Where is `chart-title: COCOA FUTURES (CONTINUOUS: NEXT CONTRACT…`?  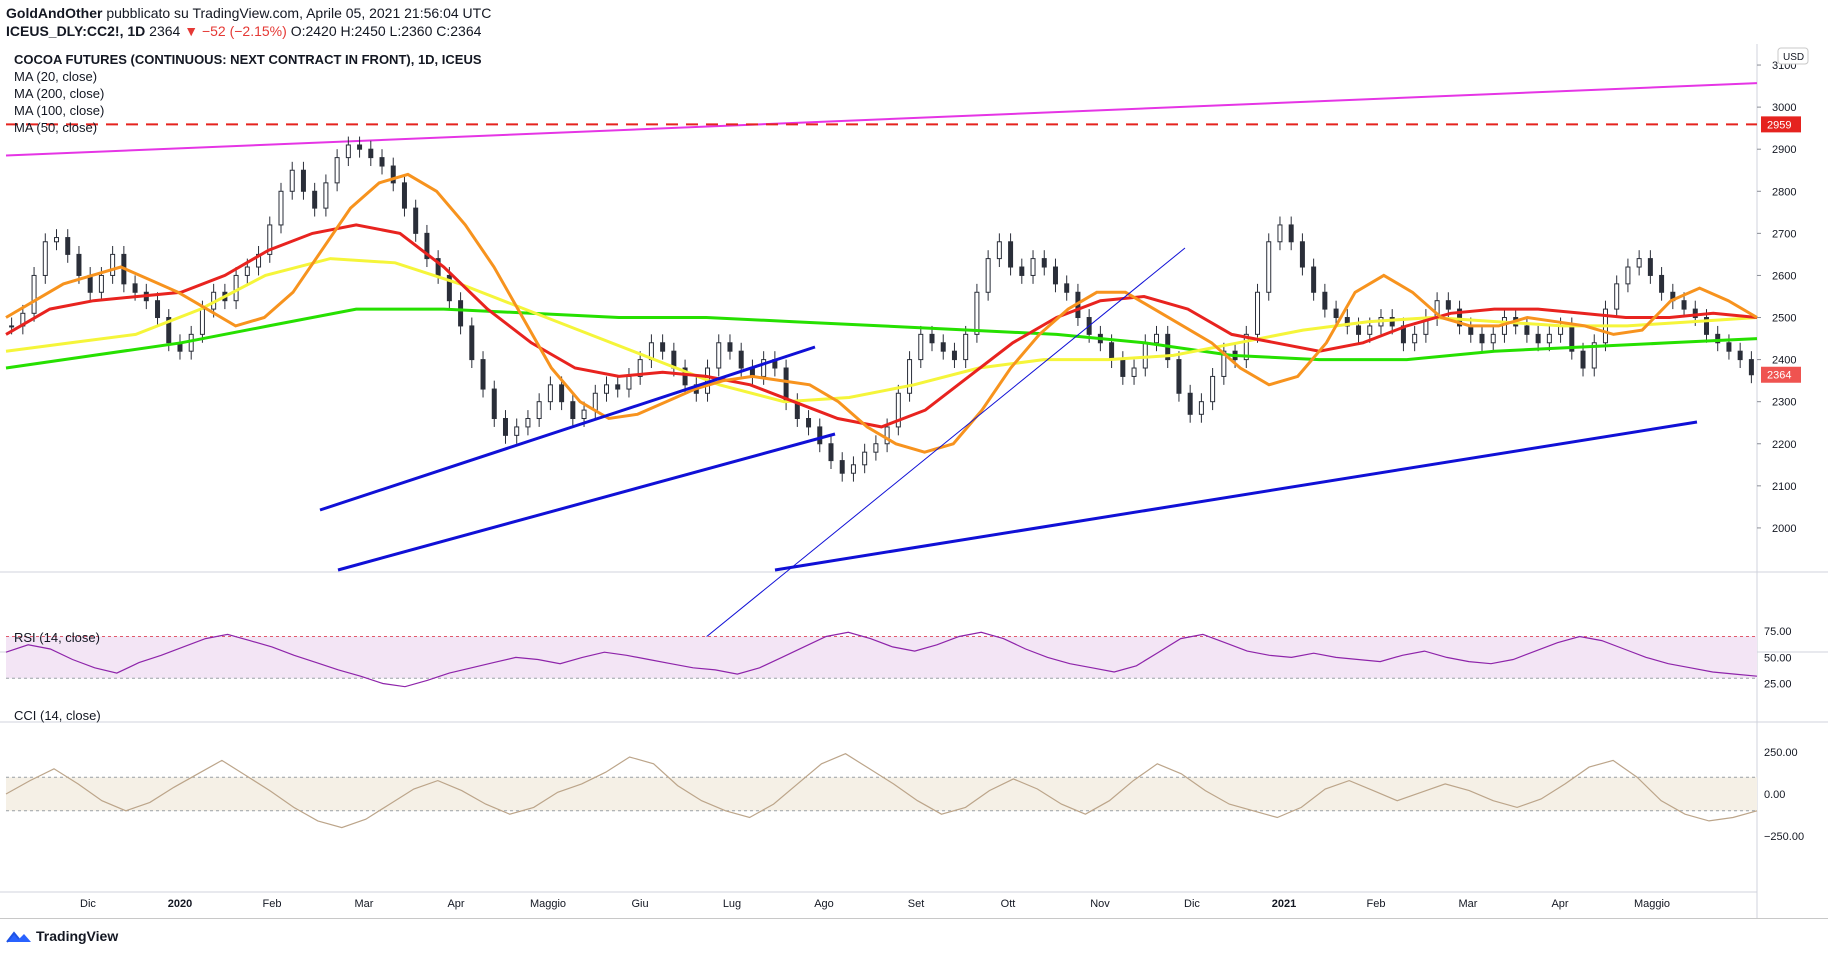
chart-title: COCOA FUTURES (CONTINUOUS: NEXT CONTRACT… is located at coordinates (248, 59).